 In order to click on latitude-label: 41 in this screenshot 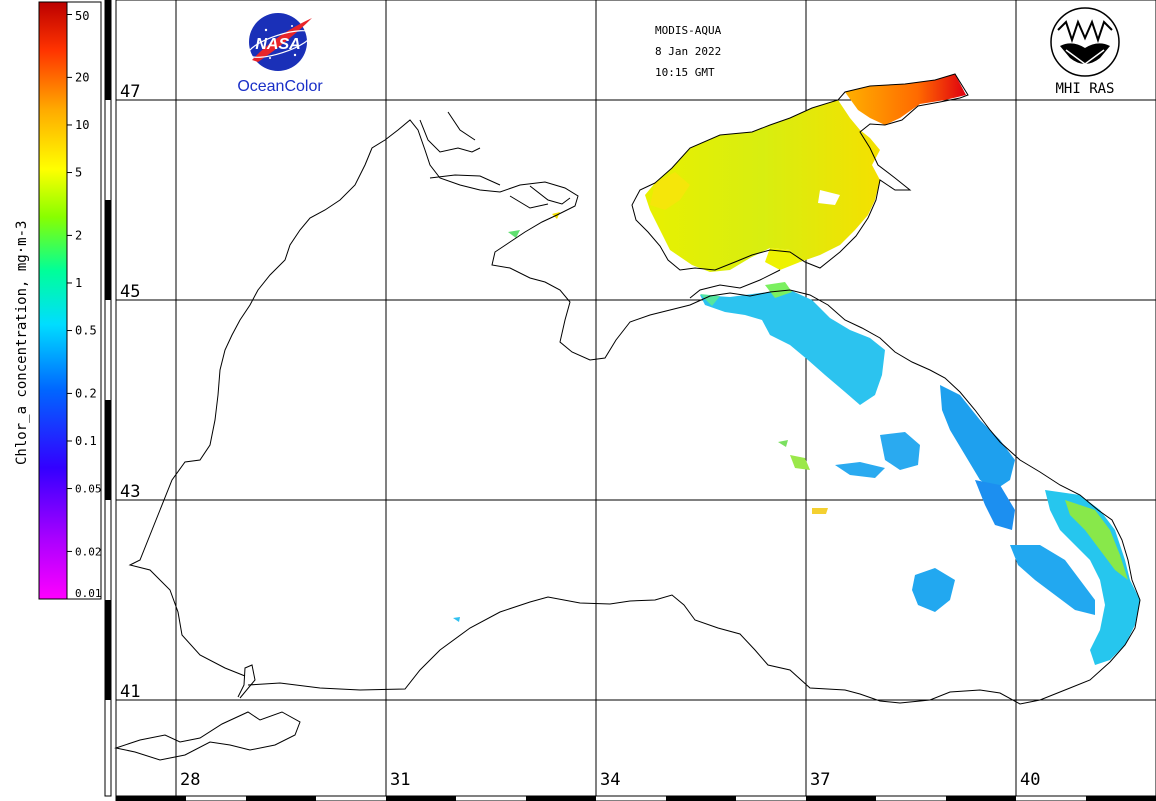, I will do `click(130, 692)`.